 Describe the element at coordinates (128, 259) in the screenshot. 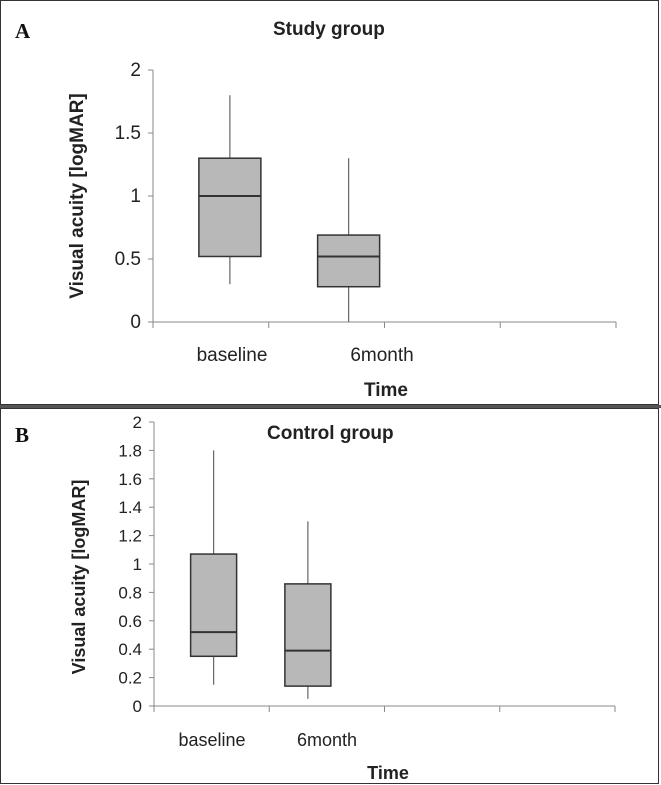

I see `y-tick-label: 0.5` at that location.